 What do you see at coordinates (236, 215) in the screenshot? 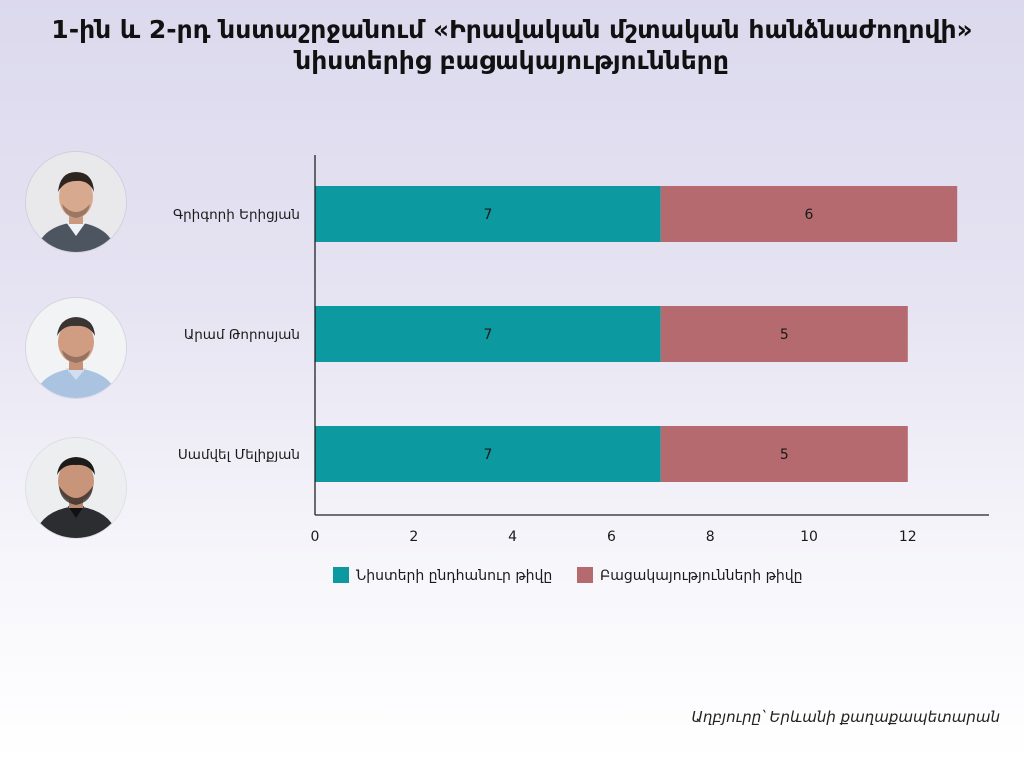
I see `category-label: Գրիգորի Երիցյան` at bounding box center [236, 215].